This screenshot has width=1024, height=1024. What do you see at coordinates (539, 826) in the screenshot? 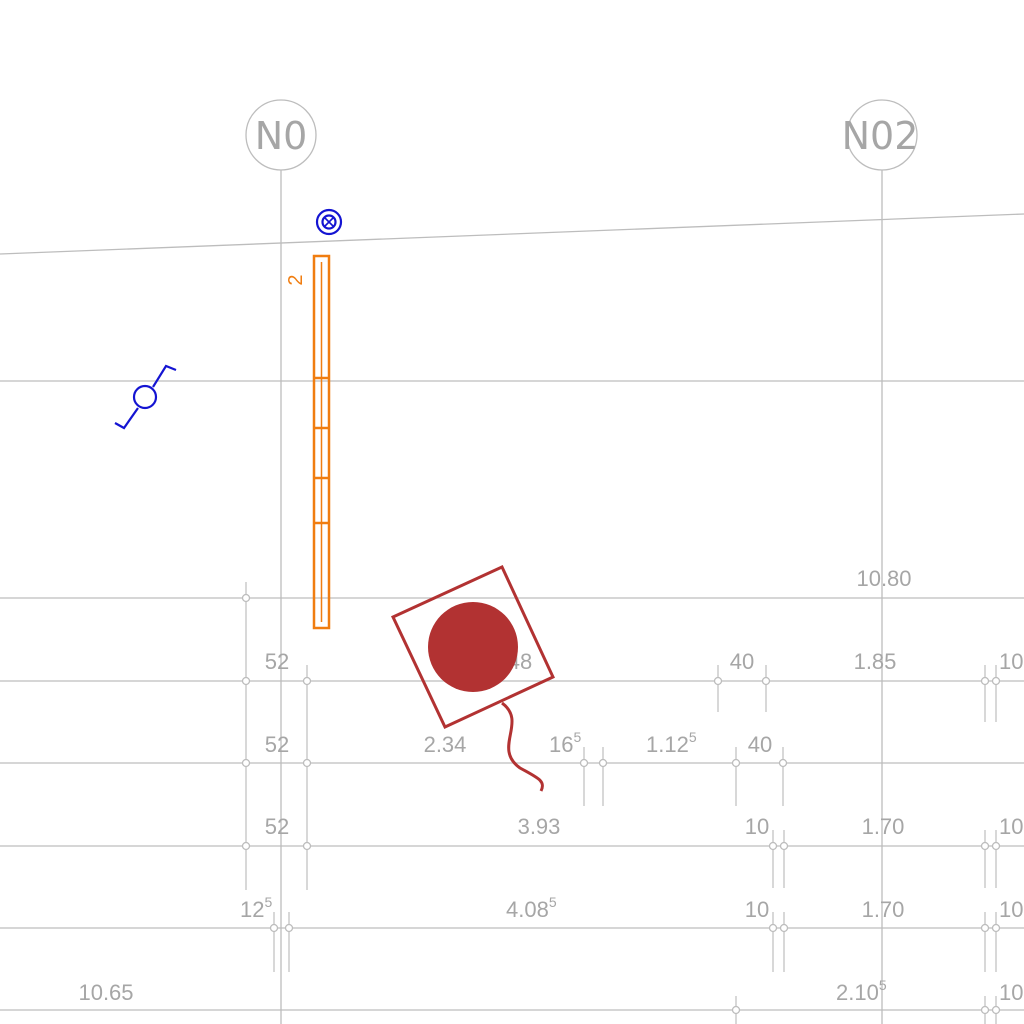
I see `dim-label: 3.93` at bounding box center [539, 826].